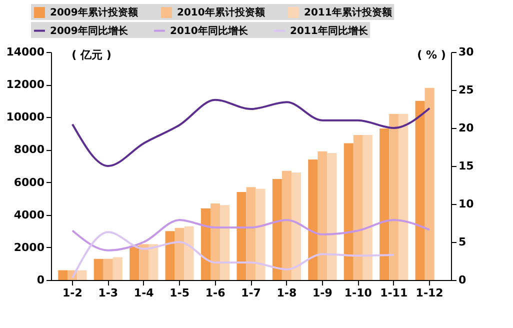 The height and width of the screenshot is (328, 513). Describe the element at coordinates (144, 293) in the screenshot. I see `x-tick-label: 1-4` at that location.